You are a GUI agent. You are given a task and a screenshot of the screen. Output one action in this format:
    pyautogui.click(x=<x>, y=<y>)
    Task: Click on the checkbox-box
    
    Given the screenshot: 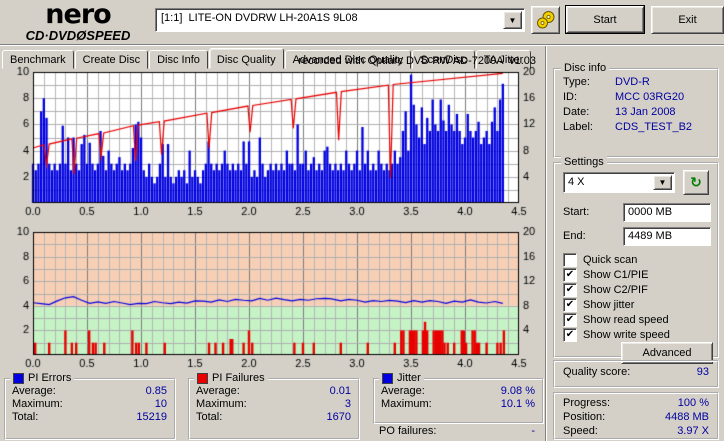 What is the action you would take?
    pyautogui.click(x=570, y=259)
    